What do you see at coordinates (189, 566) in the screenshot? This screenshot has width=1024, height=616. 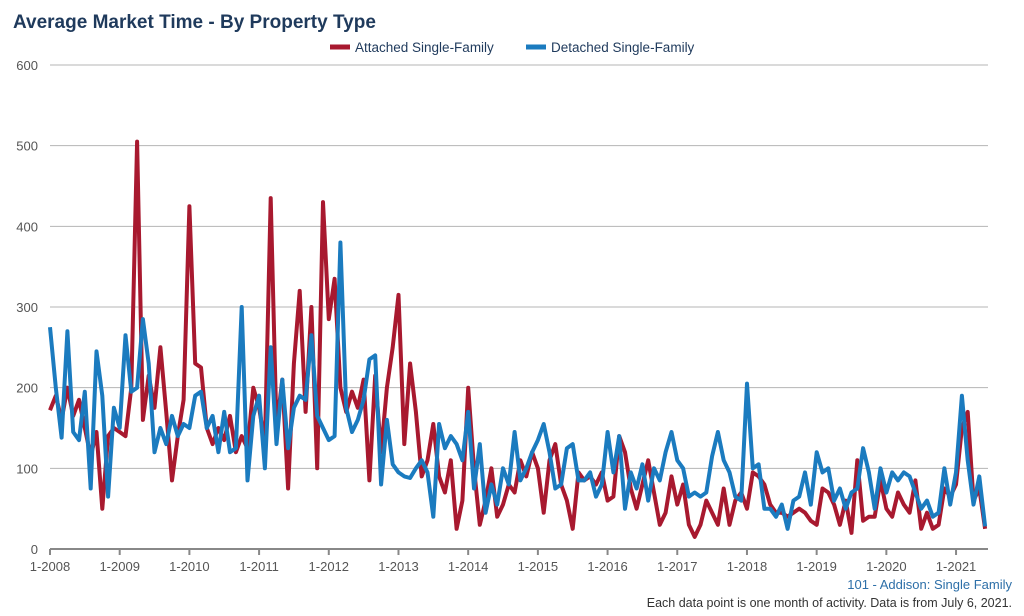 I see `x-tick-label: 1-2010` at bounding box center [189, 566].